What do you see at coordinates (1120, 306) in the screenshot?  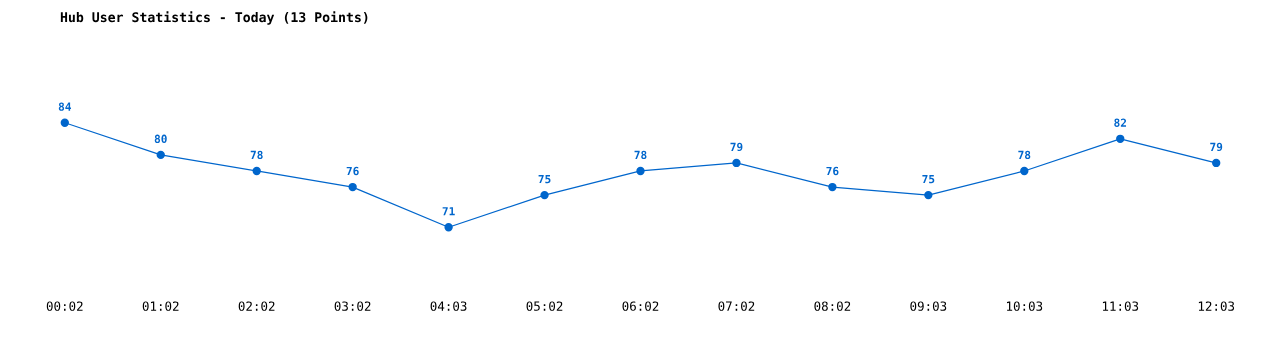 I see `x-tick-label: 11:03` at bounding box center [1120, 306].